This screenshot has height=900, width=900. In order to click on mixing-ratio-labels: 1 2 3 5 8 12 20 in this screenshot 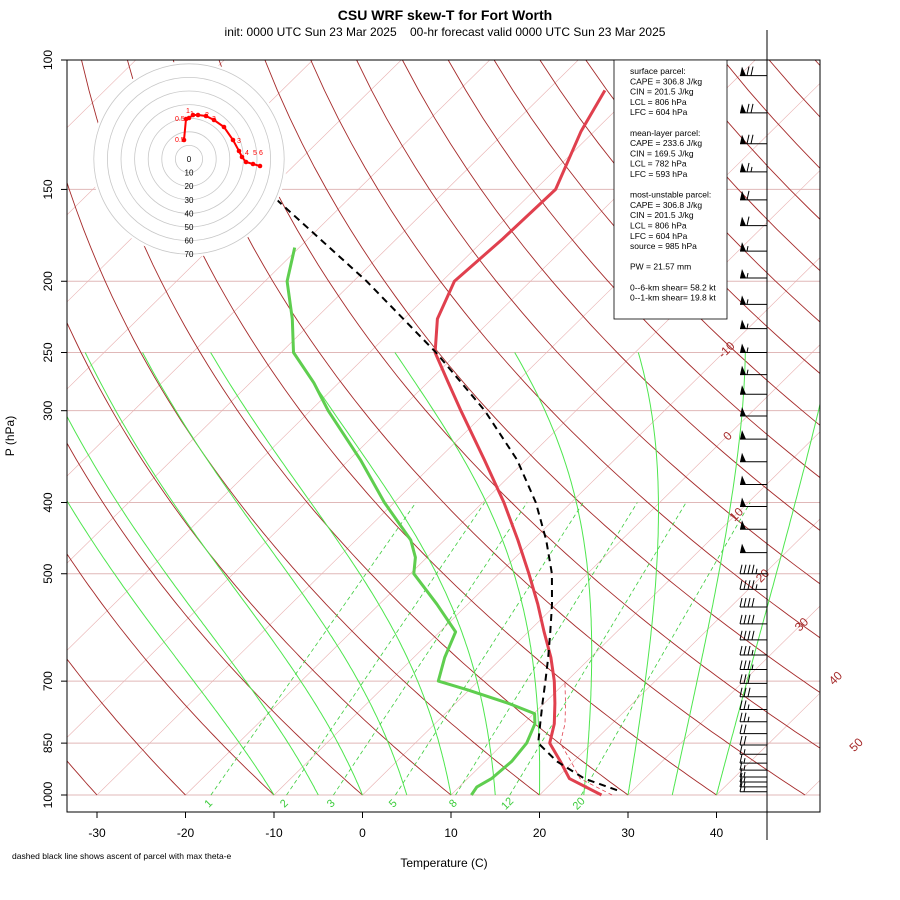, I will do `click(394, 803)`.